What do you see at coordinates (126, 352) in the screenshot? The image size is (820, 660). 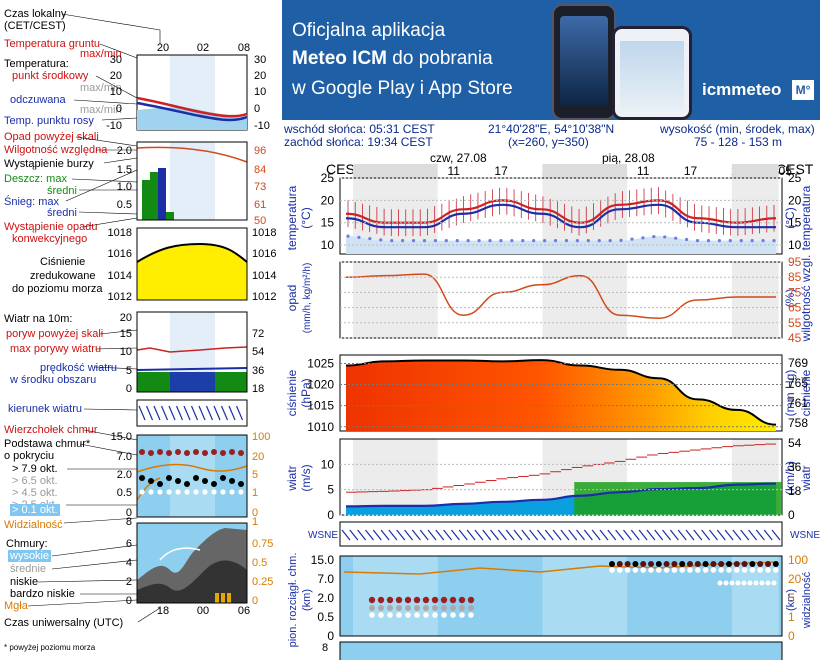 I see `legend-wind-tick: 10` at bounding box center [126, 352].